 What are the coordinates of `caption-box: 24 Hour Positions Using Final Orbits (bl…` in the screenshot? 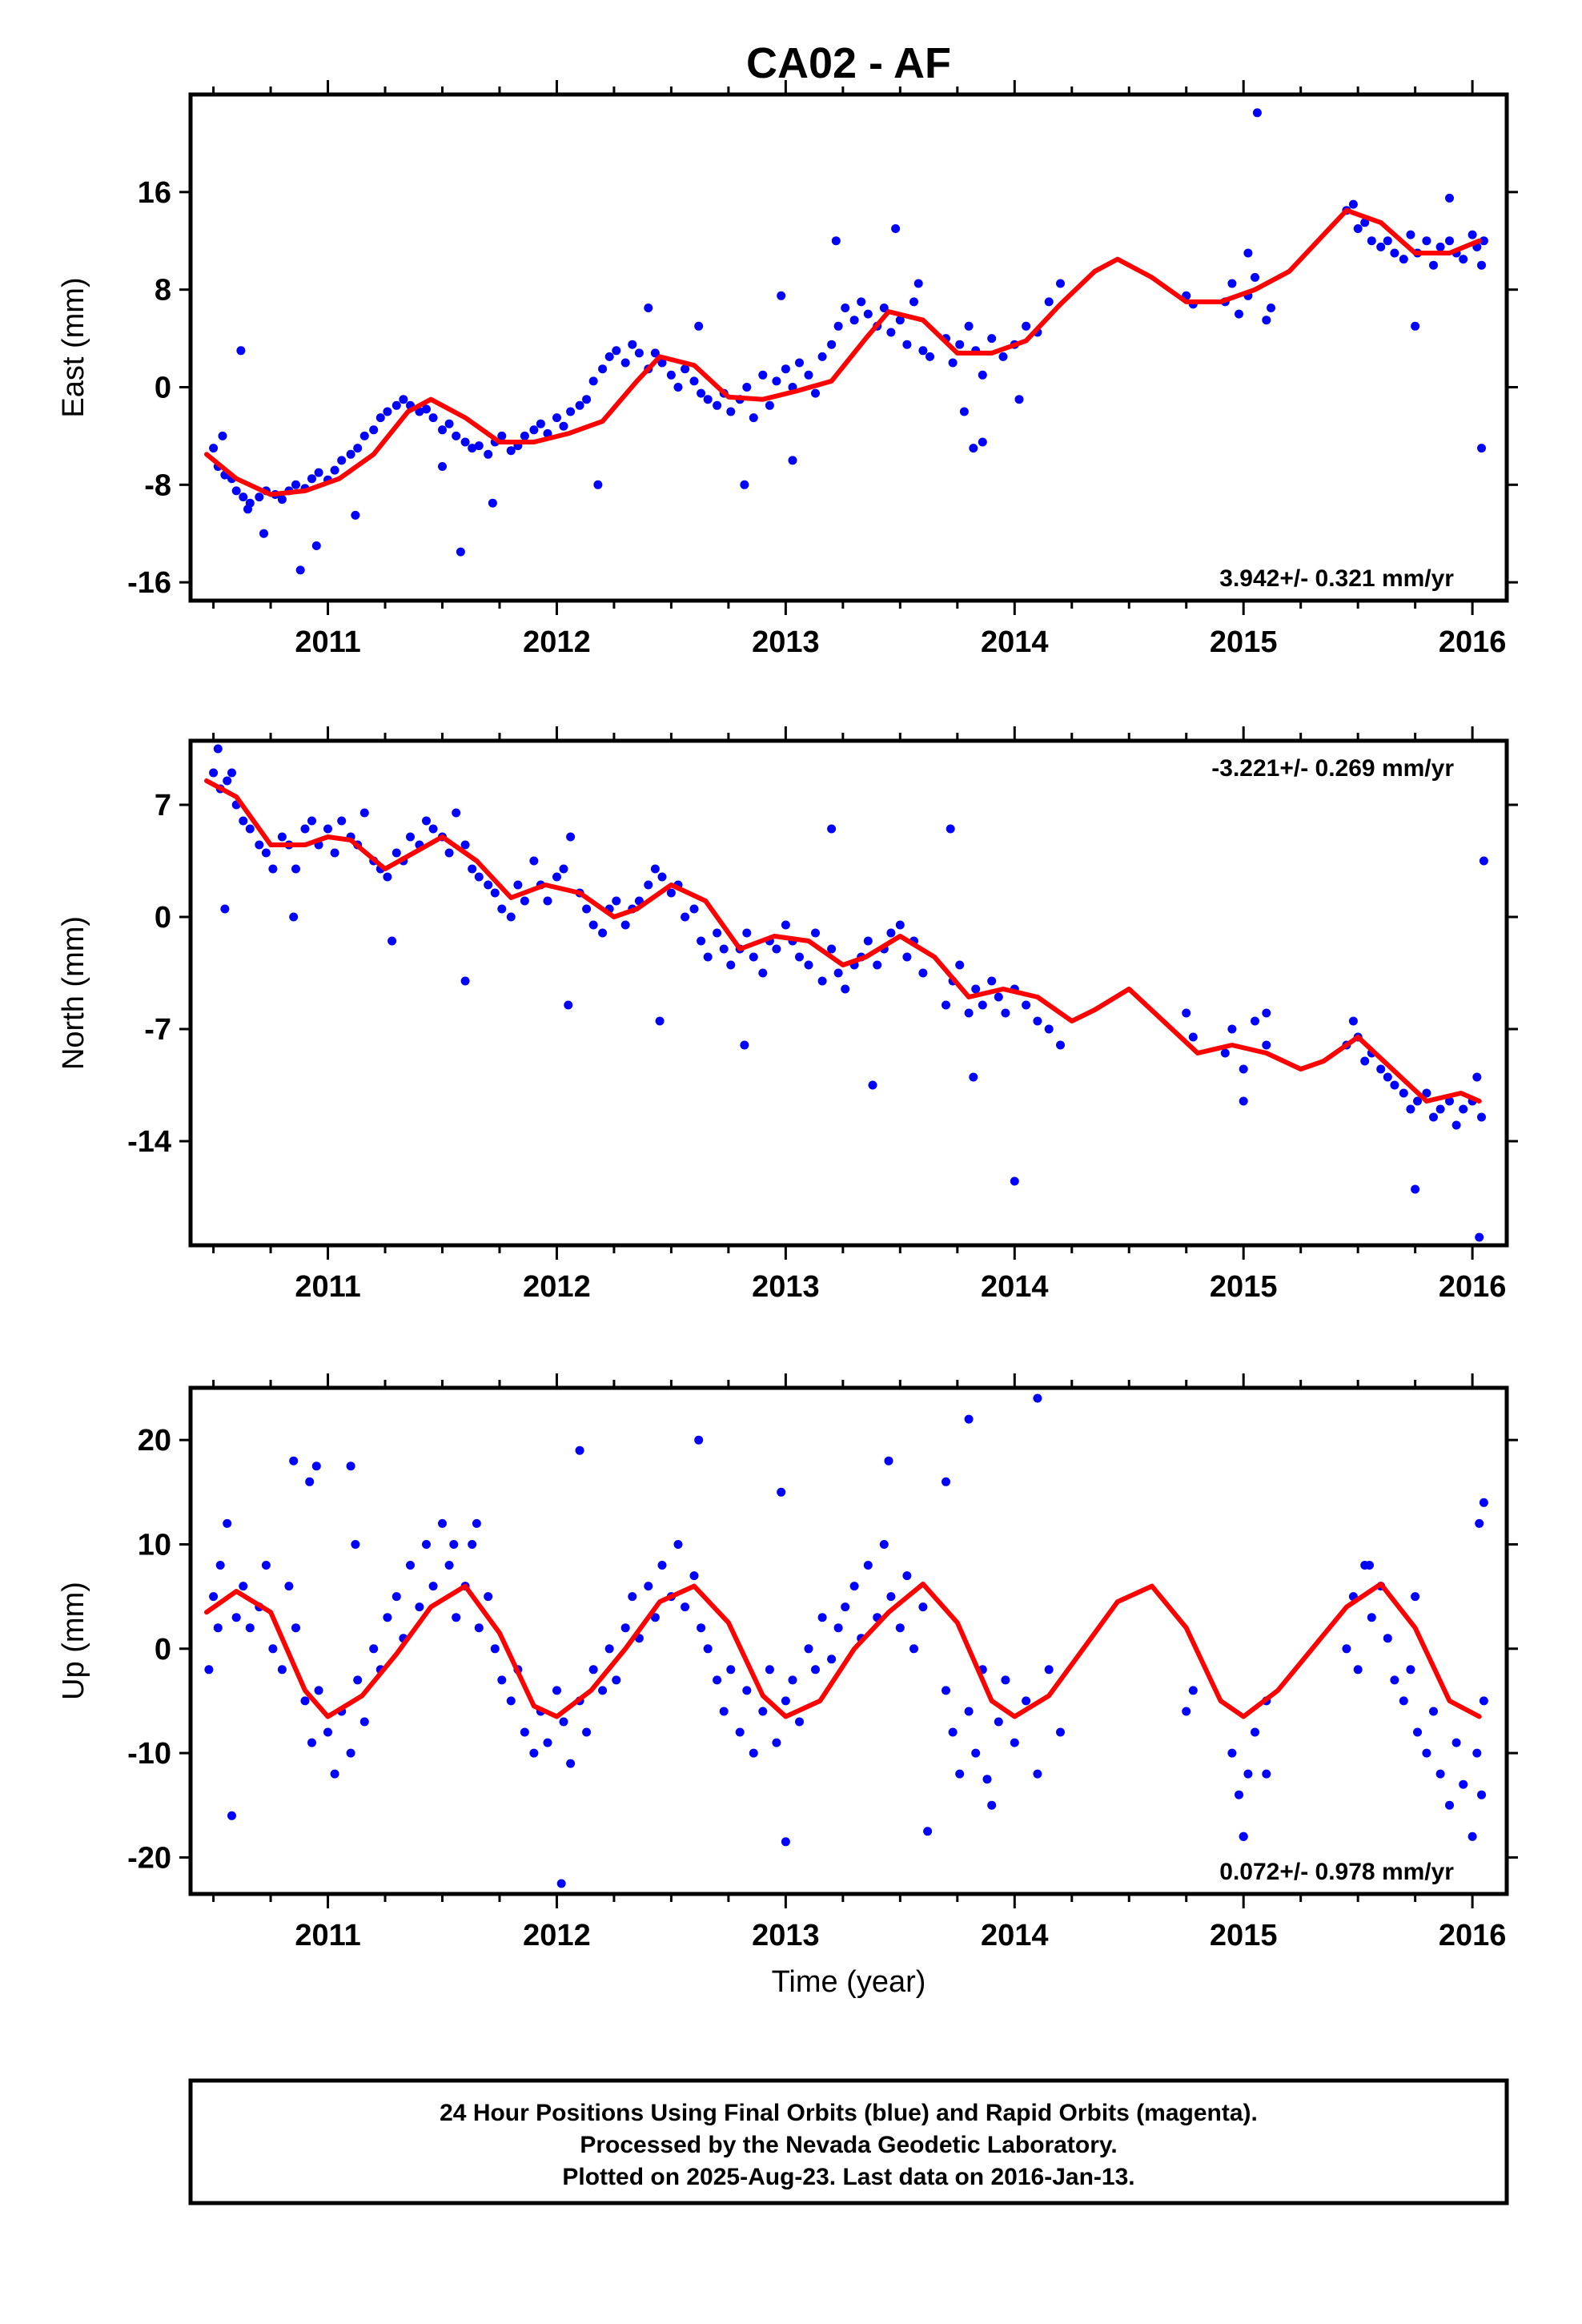 It's located at (848, 2141).